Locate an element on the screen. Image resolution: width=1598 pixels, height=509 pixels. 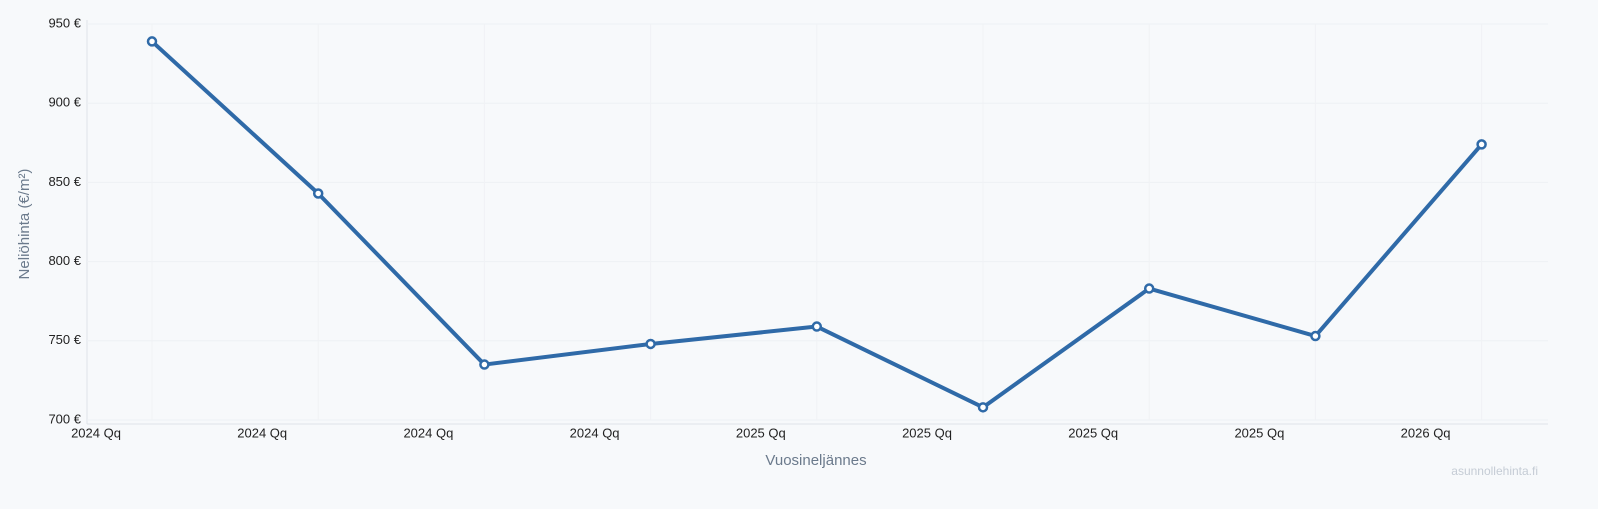
x-tick-label: 2026 Qq is located at coordinates (1426, 432).